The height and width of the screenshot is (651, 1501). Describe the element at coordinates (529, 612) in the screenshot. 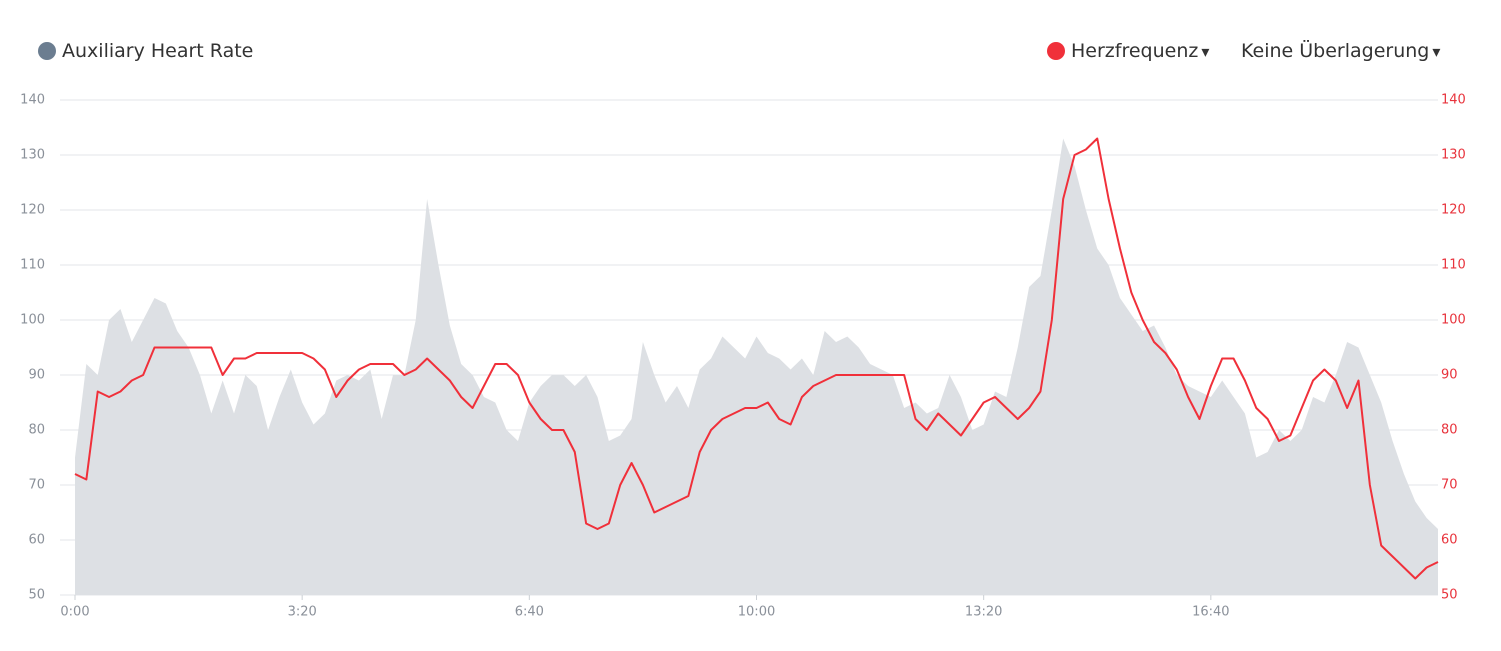

I see `x-tick-label: 6:40` at that location.